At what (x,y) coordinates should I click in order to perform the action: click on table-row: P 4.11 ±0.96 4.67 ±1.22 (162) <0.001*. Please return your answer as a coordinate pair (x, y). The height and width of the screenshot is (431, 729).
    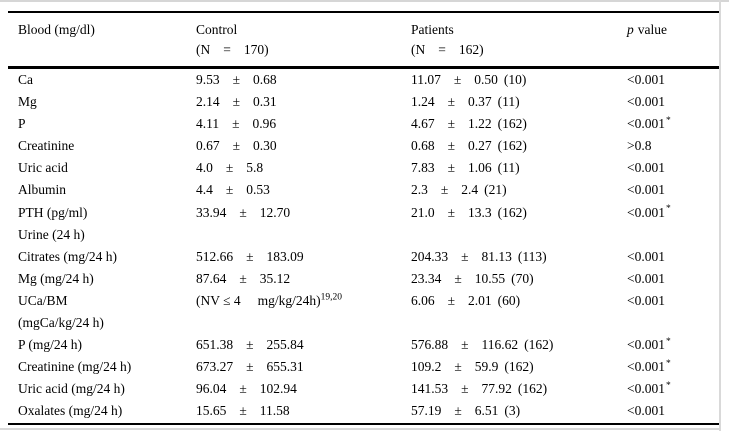
    Looking at the image, I should click on (363, 124).